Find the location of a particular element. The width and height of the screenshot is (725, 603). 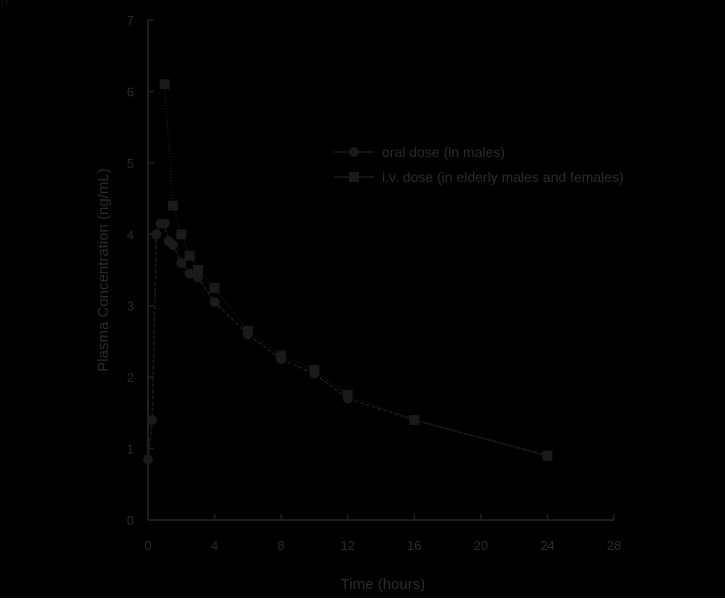

x-tick-label: 16 is located at coordinates (414, 545).